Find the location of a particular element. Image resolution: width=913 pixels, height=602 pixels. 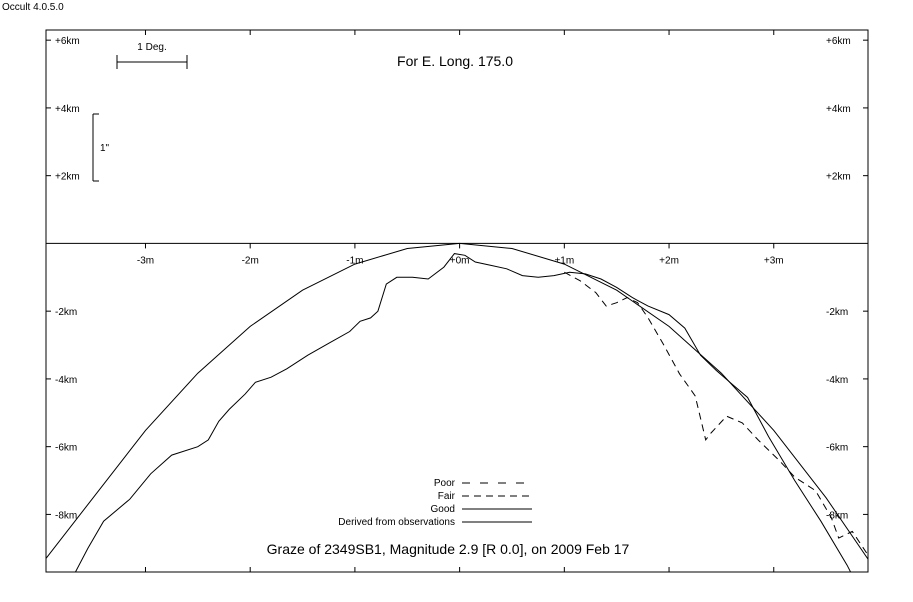

degree-scale-bar: 1 Deg. is located at coordinates (152, 55).